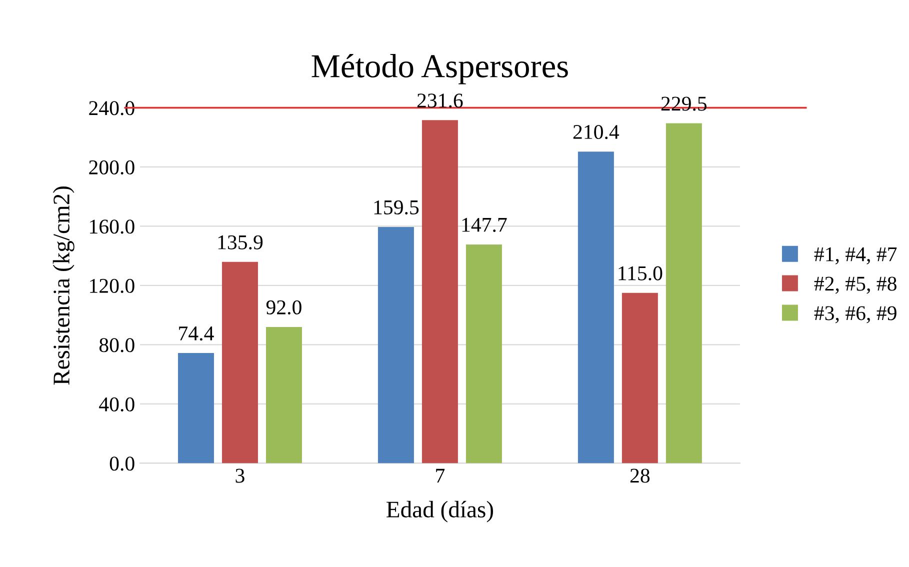 The height and width of the screenshot is (567, 909). Describe the element at coordinates (596, 132) in the screenshot. I see `data-label: 210.4` at that location.